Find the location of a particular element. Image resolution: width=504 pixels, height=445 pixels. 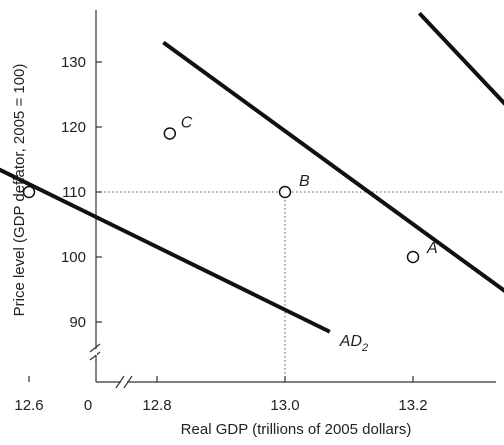

x-tick-label: 13.0 is located at coordinates (284, 405).